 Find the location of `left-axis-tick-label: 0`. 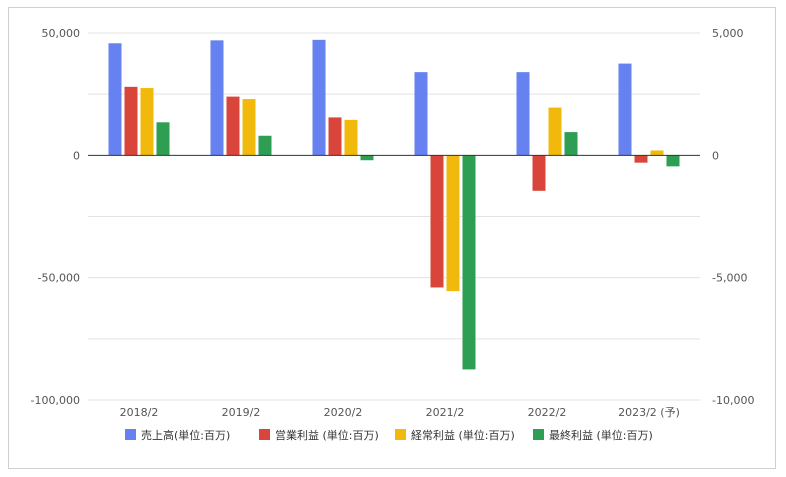

left-axis-tick-label: 0 is located at coordinates (76, 155).